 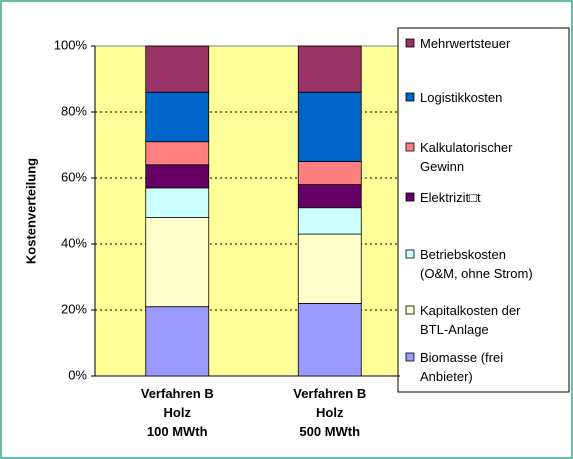 I want to click on legend-label: Logistikkosten, so click(x=461, y=97).